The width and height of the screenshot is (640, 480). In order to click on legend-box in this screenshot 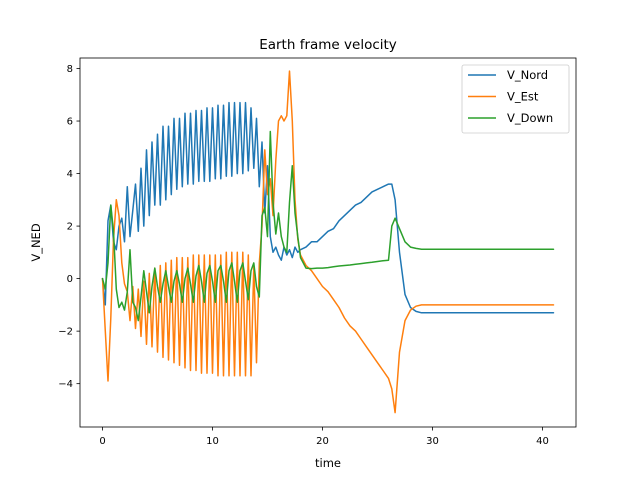, I will do `click(515, 99)`.